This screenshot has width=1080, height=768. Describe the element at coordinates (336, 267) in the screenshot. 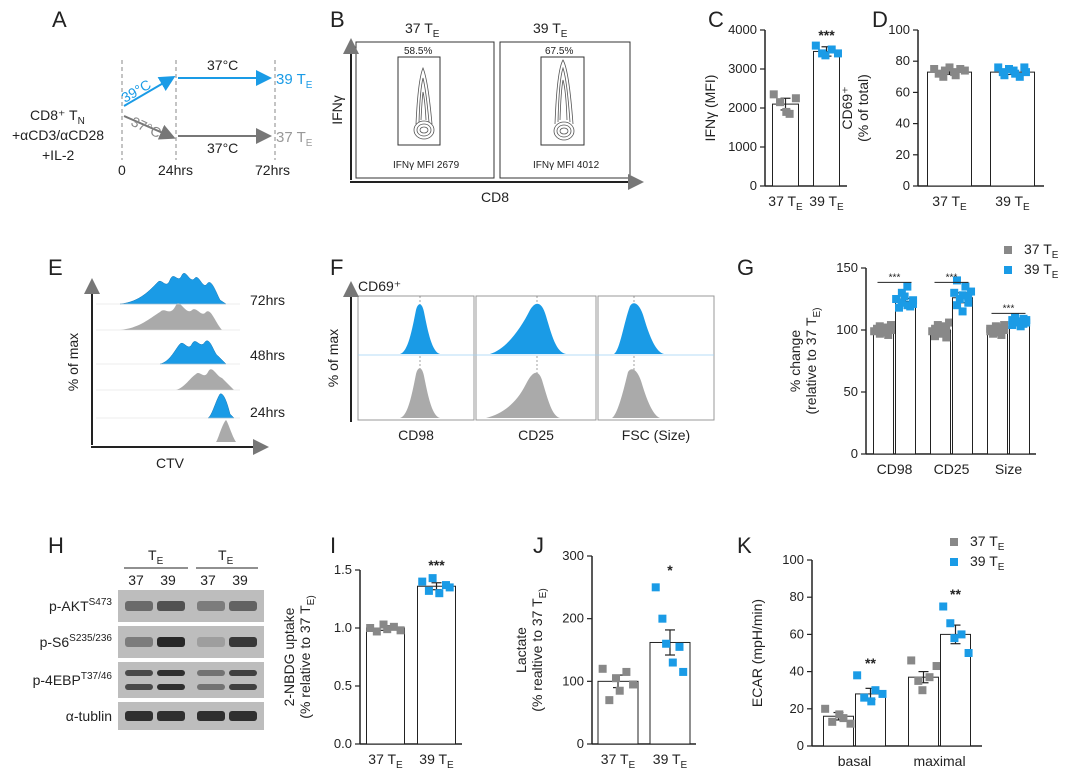

I see `panel-letter-f: F` at that location.